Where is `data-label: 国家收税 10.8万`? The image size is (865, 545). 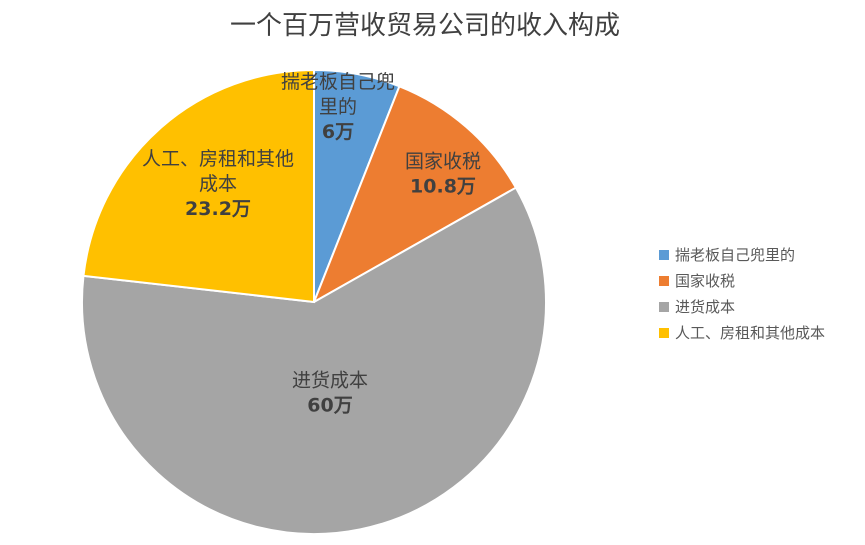
data-label: 国家收税 10.8万 is located at coordinates (443, 174).